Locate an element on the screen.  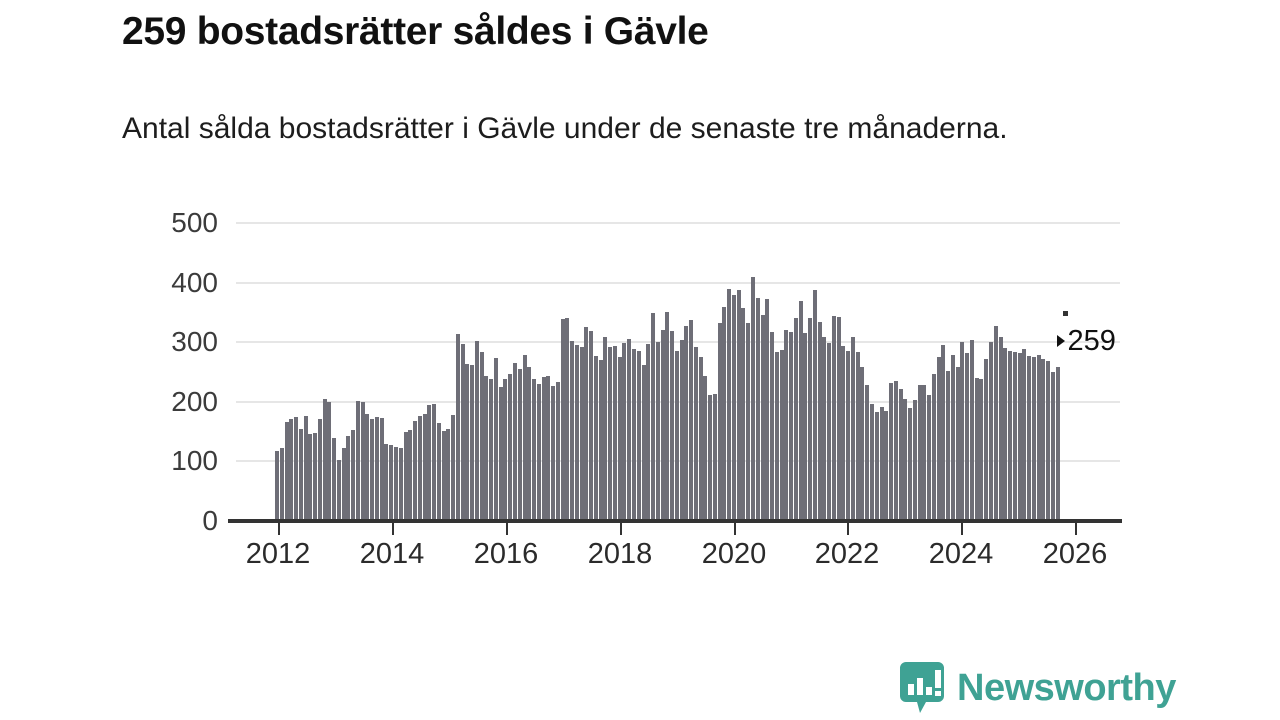
x-axis-tick-label: 2024 is located at coordinates (961, 554).